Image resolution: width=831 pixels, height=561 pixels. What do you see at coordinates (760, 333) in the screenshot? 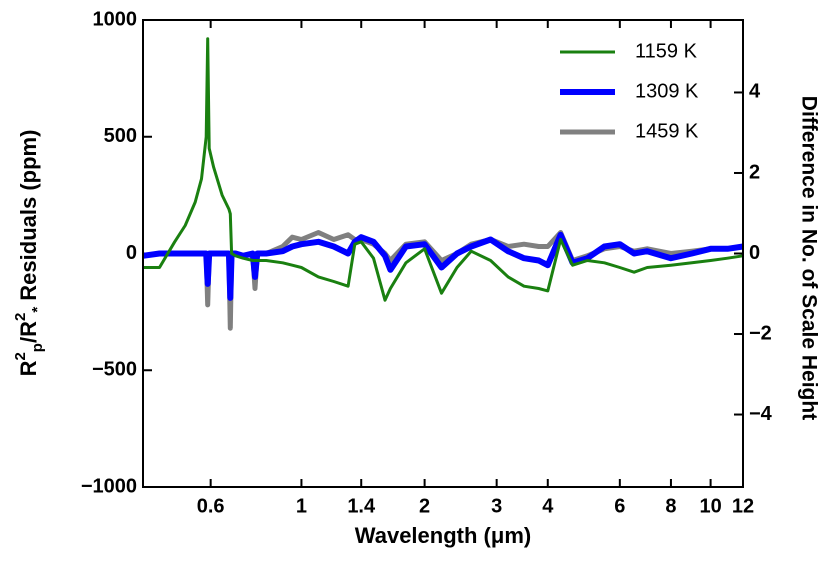
I see `y2-tick-label: −2` at bounding box center [760, 333].